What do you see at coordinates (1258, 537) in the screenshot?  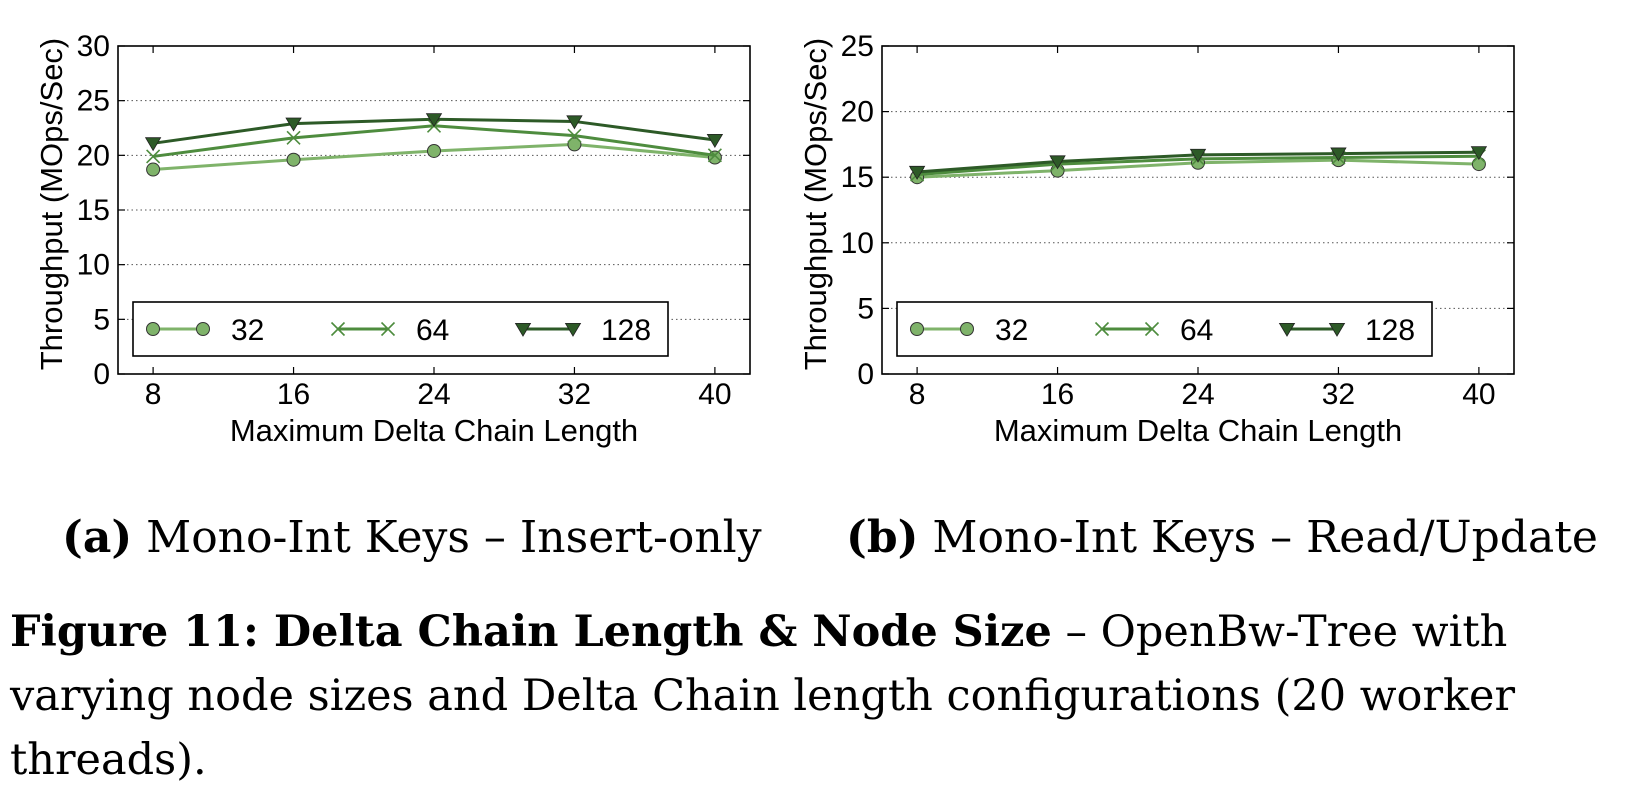 I see `subcaption-b-text: Mono-Int Keys – Read/Update` at bounding box center [1258, 537].